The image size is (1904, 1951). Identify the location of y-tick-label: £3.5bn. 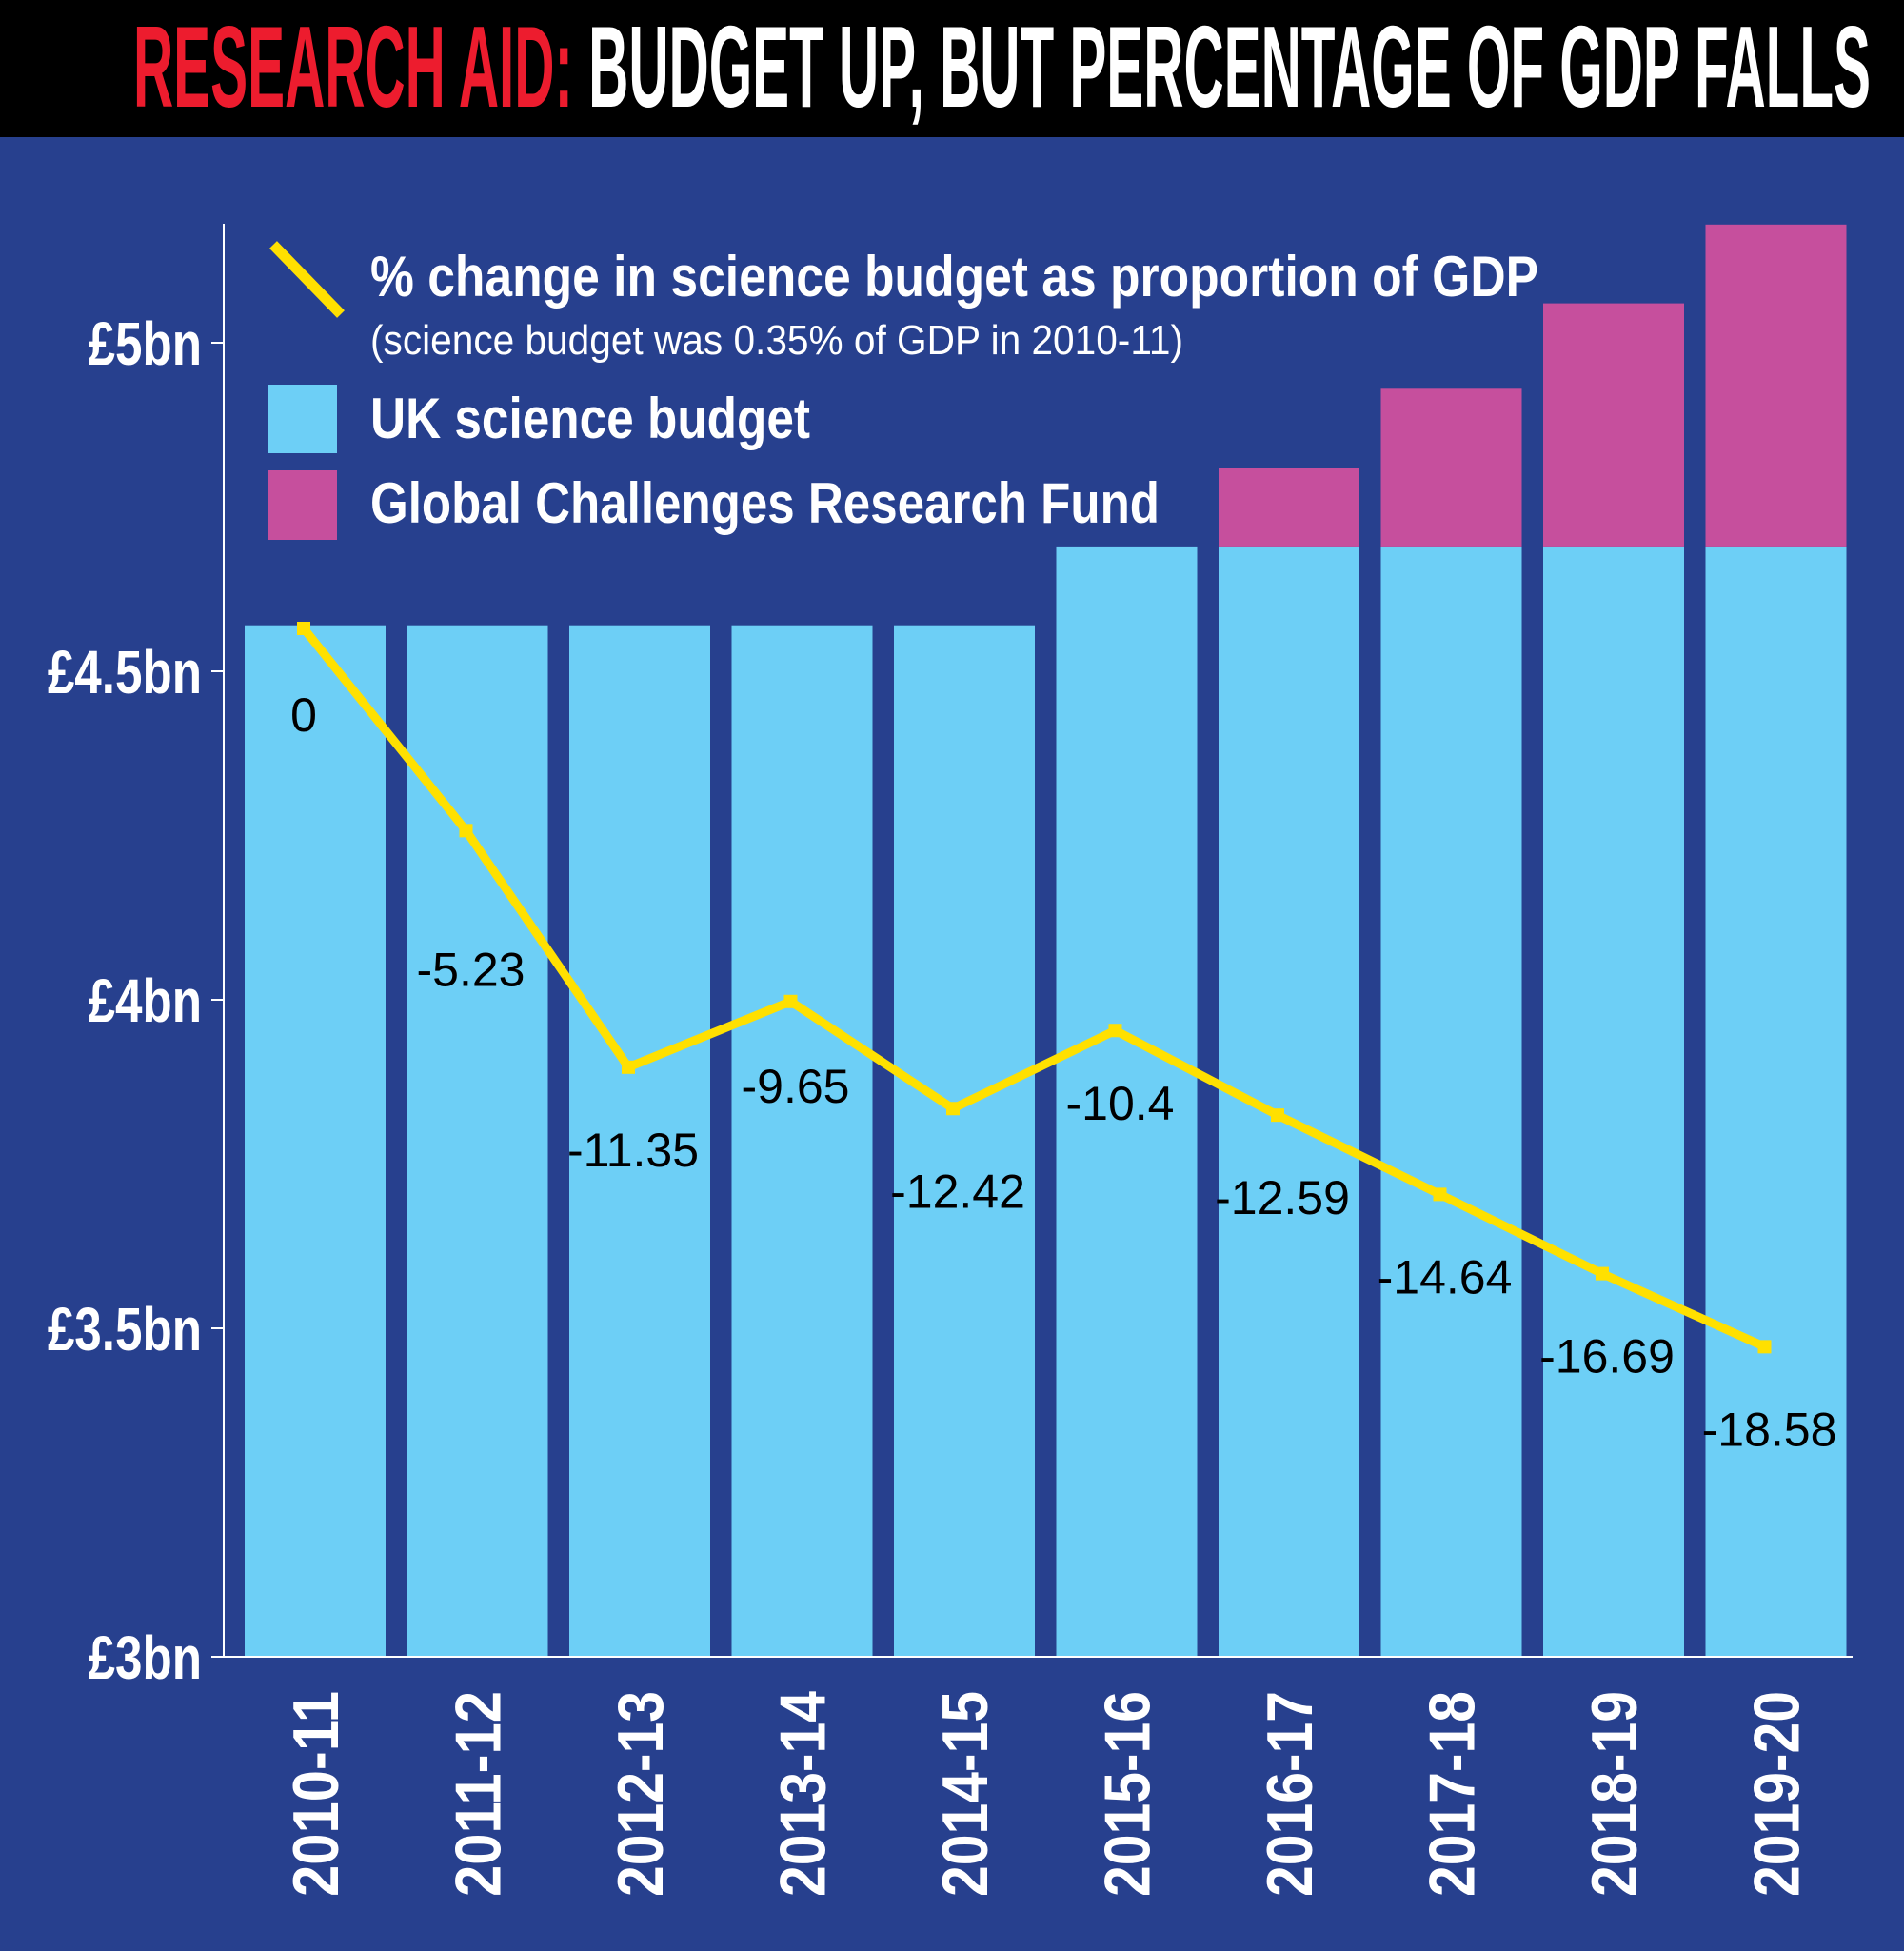
(125, 1331).